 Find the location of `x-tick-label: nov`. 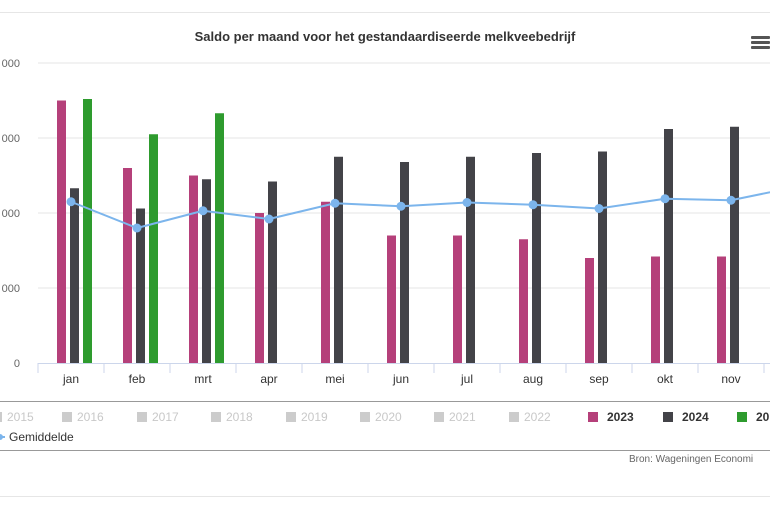

x-tick-label: nov is located at coordinates (730, 379).